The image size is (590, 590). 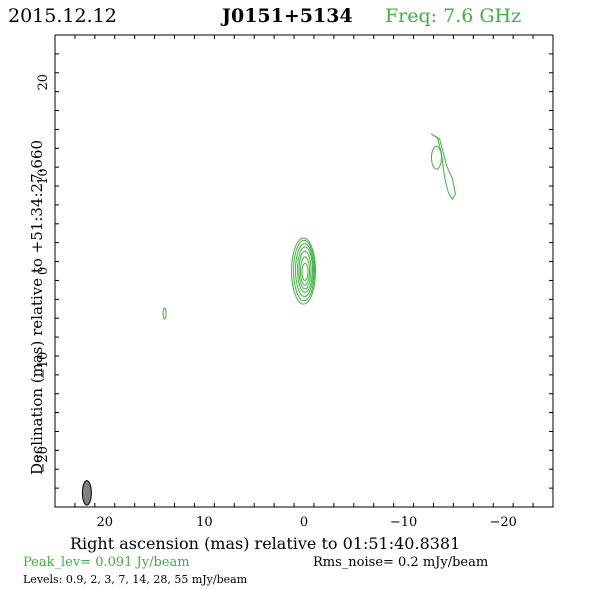 I want to click on jet-inner-contour, so click(x=436, y=157).